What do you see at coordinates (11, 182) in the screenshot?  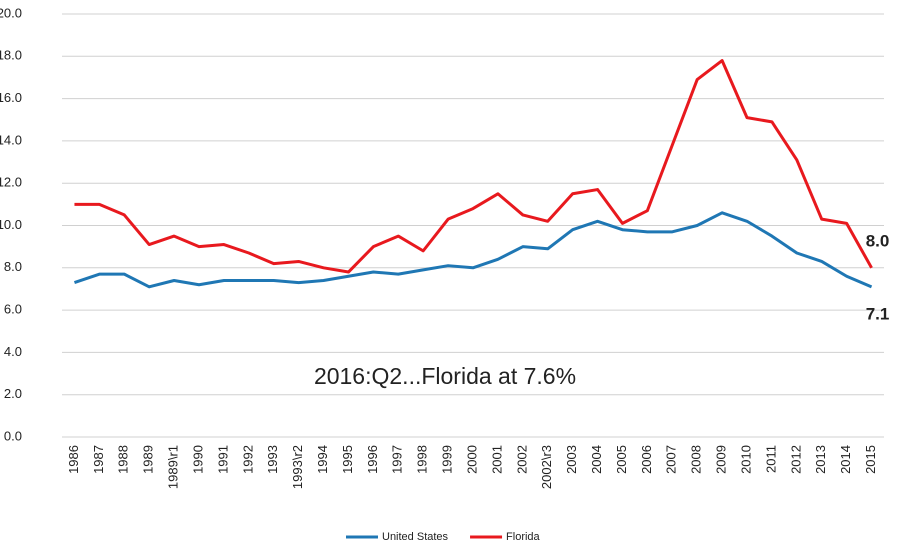 I see `y-tick-label: 12.0` at bounding box center [11, 182].